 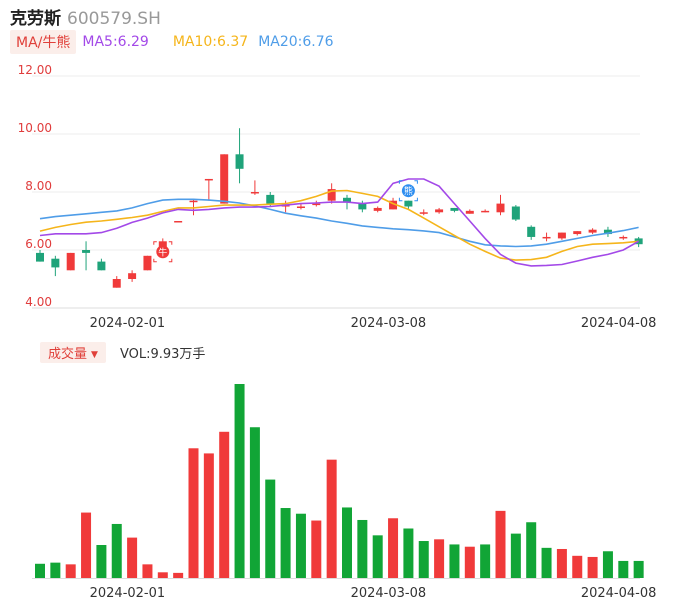 I want to click on ma10-line, so click(x=339, y=225).